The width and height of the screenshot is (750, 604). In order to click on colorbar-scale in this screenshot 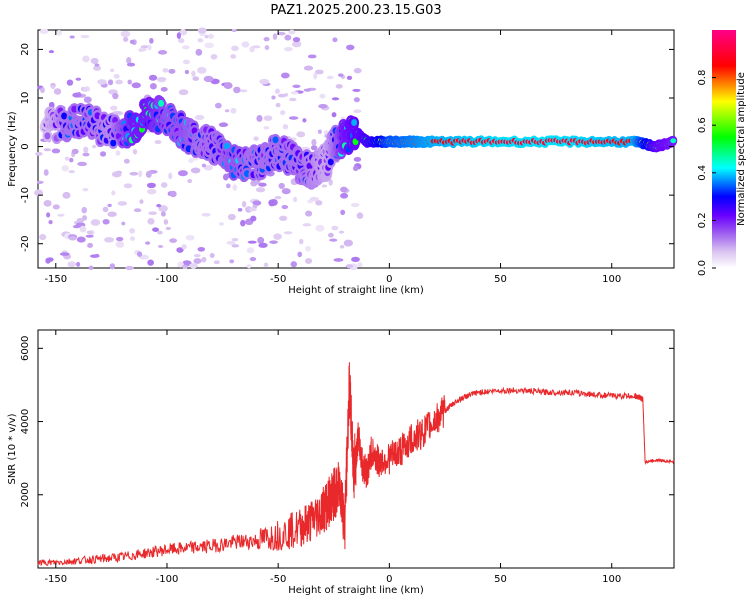, I will do `click(724, 149)`.